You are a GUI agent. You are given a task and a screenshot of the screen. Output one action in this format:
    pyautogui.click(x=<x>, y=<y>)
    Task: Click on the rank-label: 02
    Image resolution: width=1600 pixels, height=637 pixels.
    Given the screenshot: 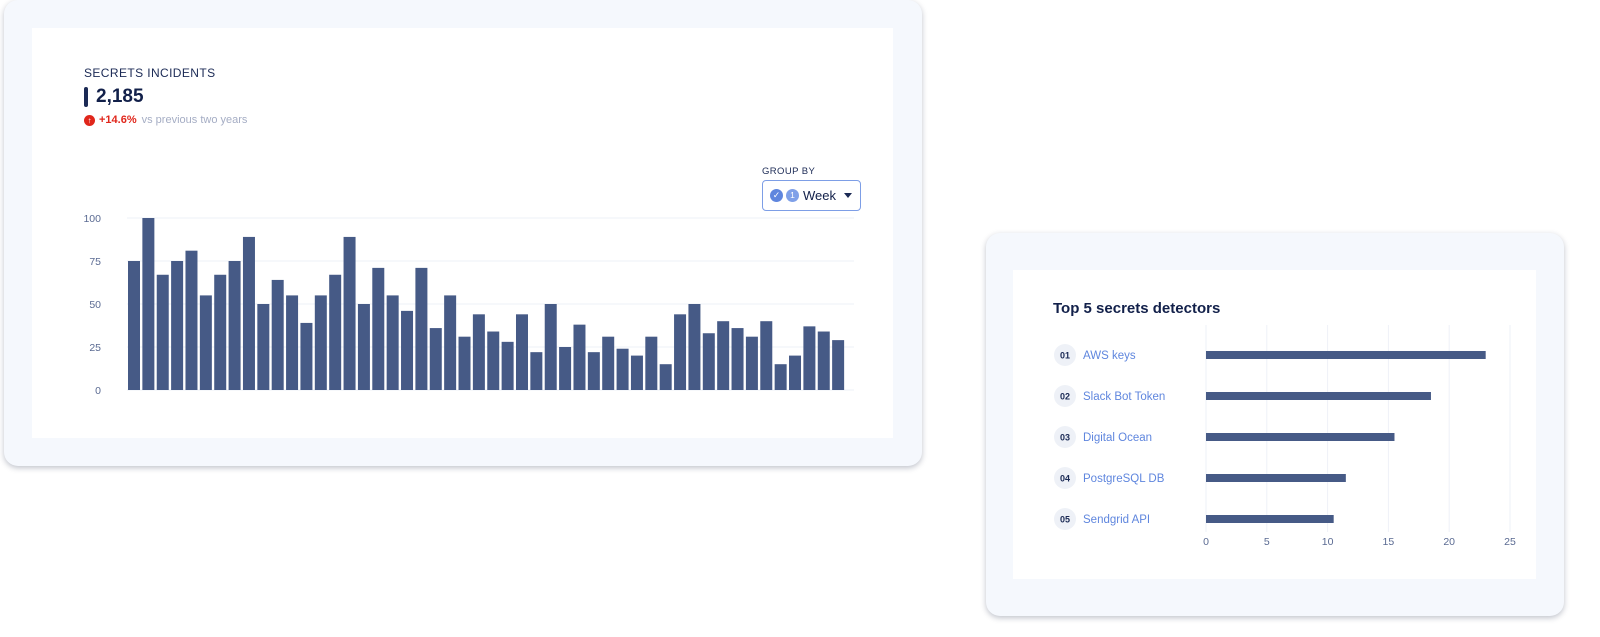 What is the action you would take?
    pyautogui.click(x=1065, y=397)
    